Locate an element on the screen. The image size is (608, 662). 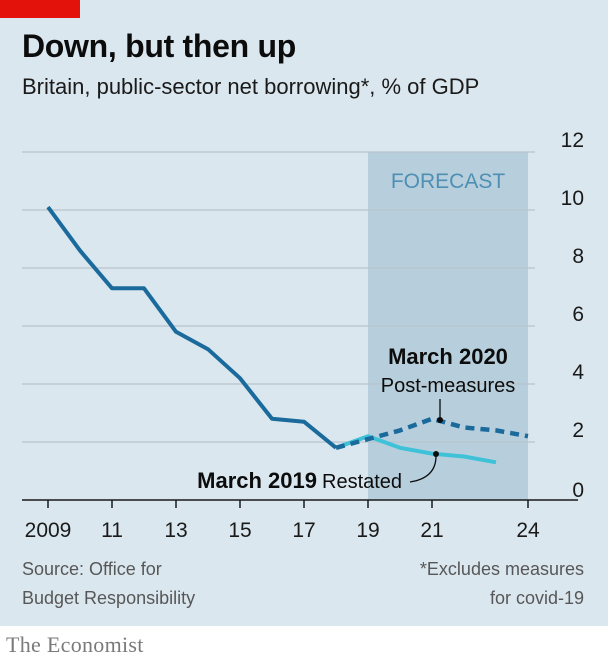
footnote-line-2: for covid-19 is located at coordinates (536, 598).